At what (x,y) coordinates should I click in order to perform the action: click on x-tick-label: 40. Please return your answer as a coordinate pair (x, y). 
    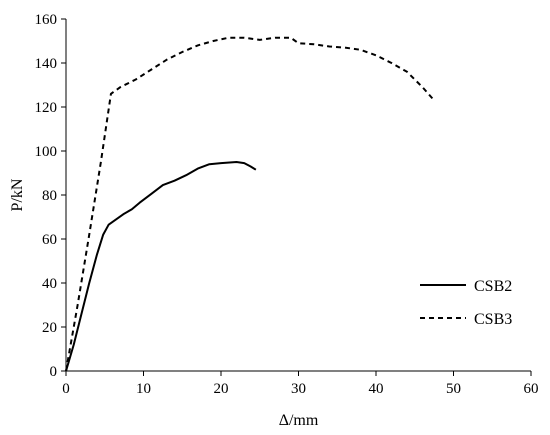
    Looking at the image, I should click on (376, 389).